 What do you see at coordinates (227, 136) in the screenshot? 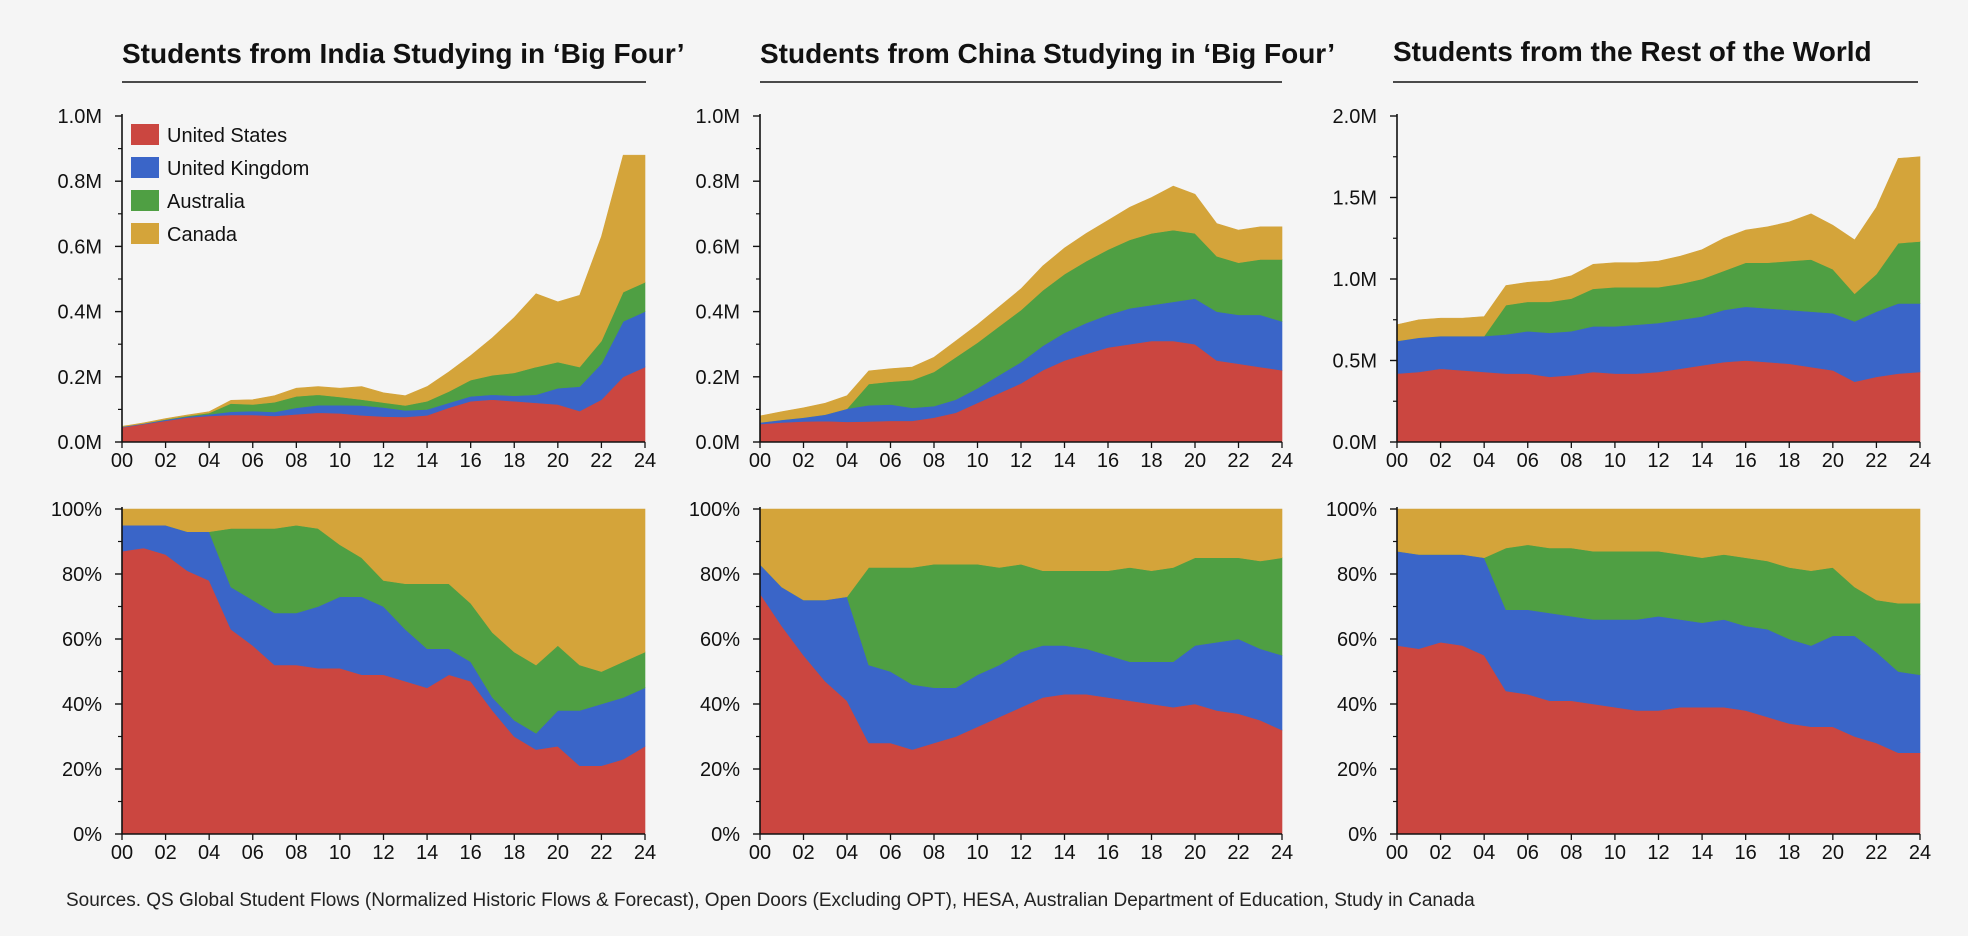
I see `legend-label: United States` at bounding box center [227, 136].